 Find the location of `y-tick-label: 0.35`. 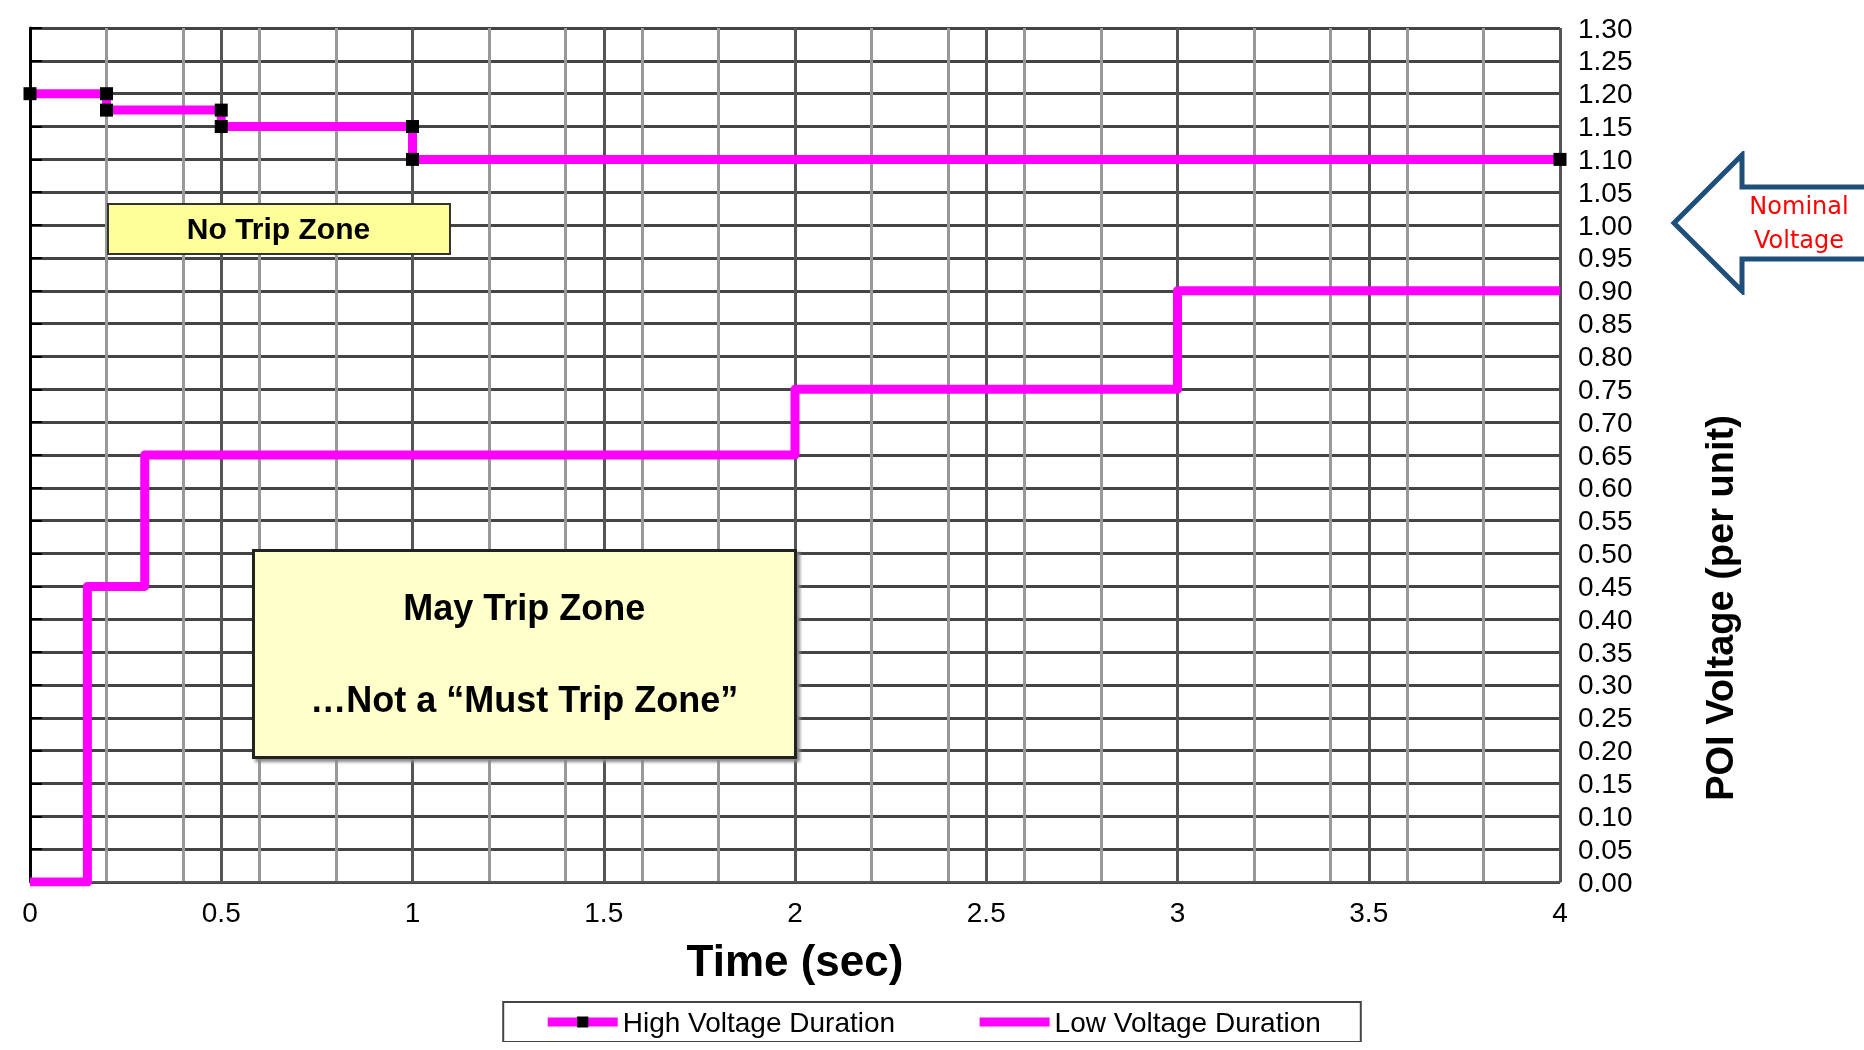

y-tick-label: 0.35 is located at coordinates (1605, 652).